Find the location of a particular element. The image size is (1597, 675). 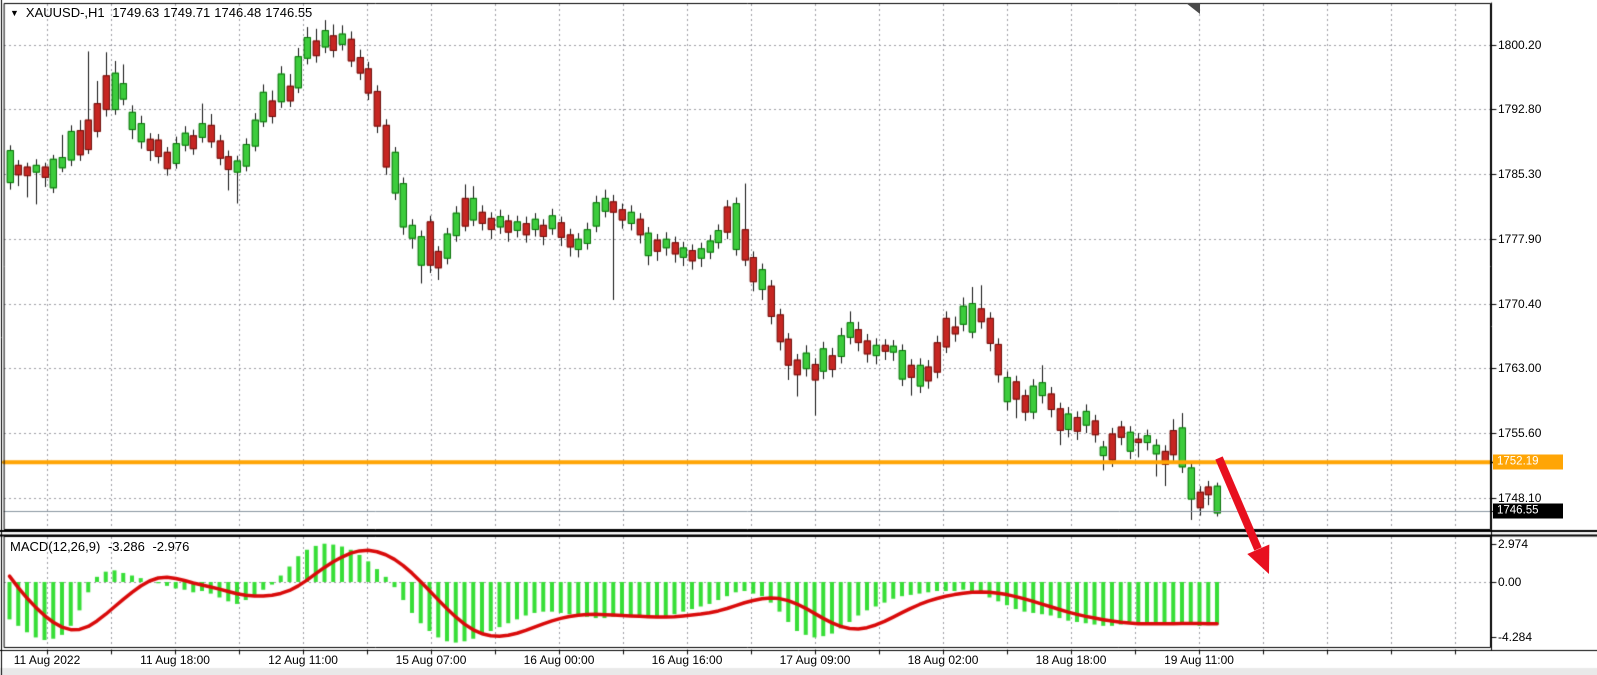

price-axis-label: 1748.10 is located at coordinates (1520, 497).